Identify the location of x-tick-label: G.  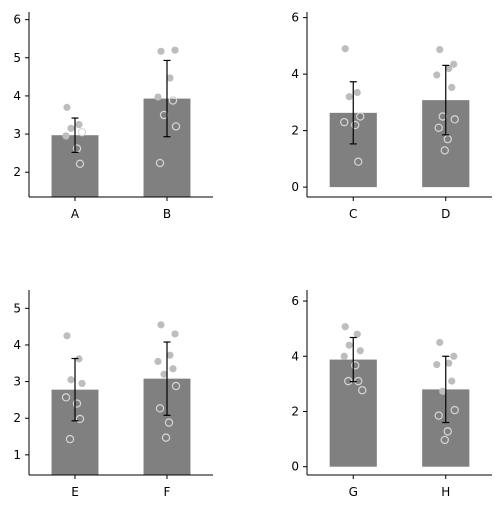
(353, 492).